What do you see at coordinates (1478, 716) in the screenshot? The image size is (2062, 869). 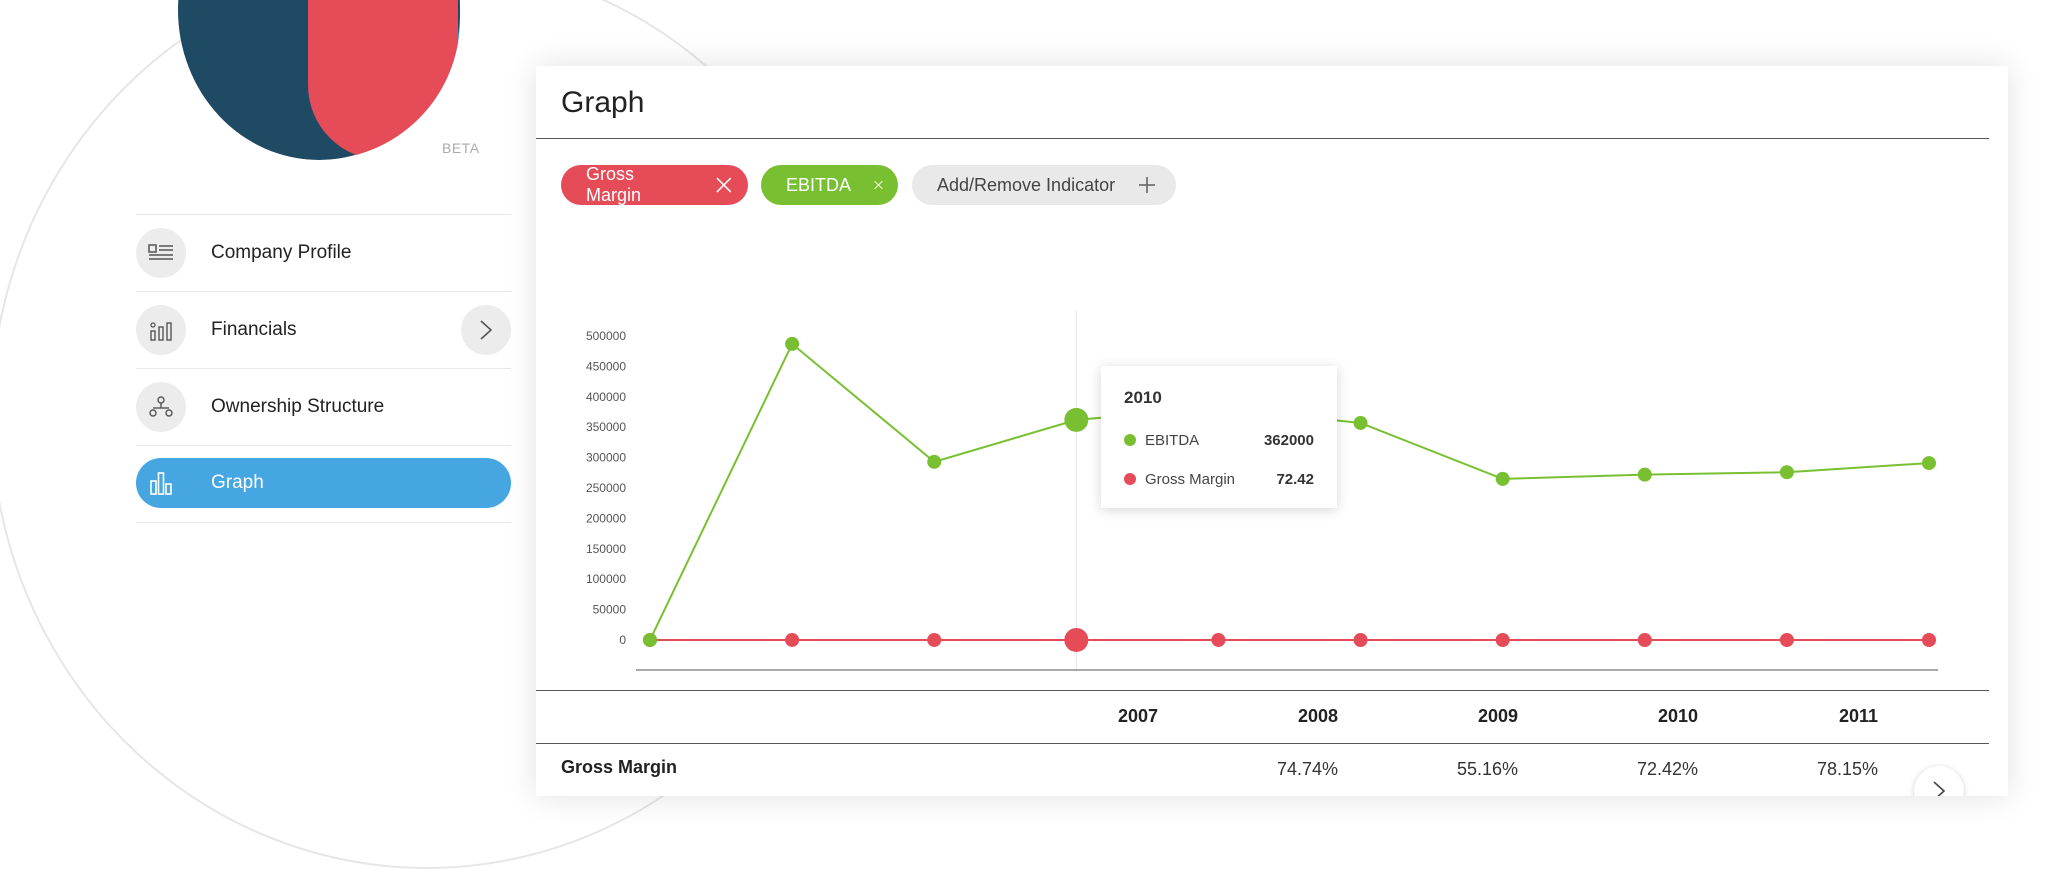 I see `table-header-year: 2009` at bounding box center [1478, 716].